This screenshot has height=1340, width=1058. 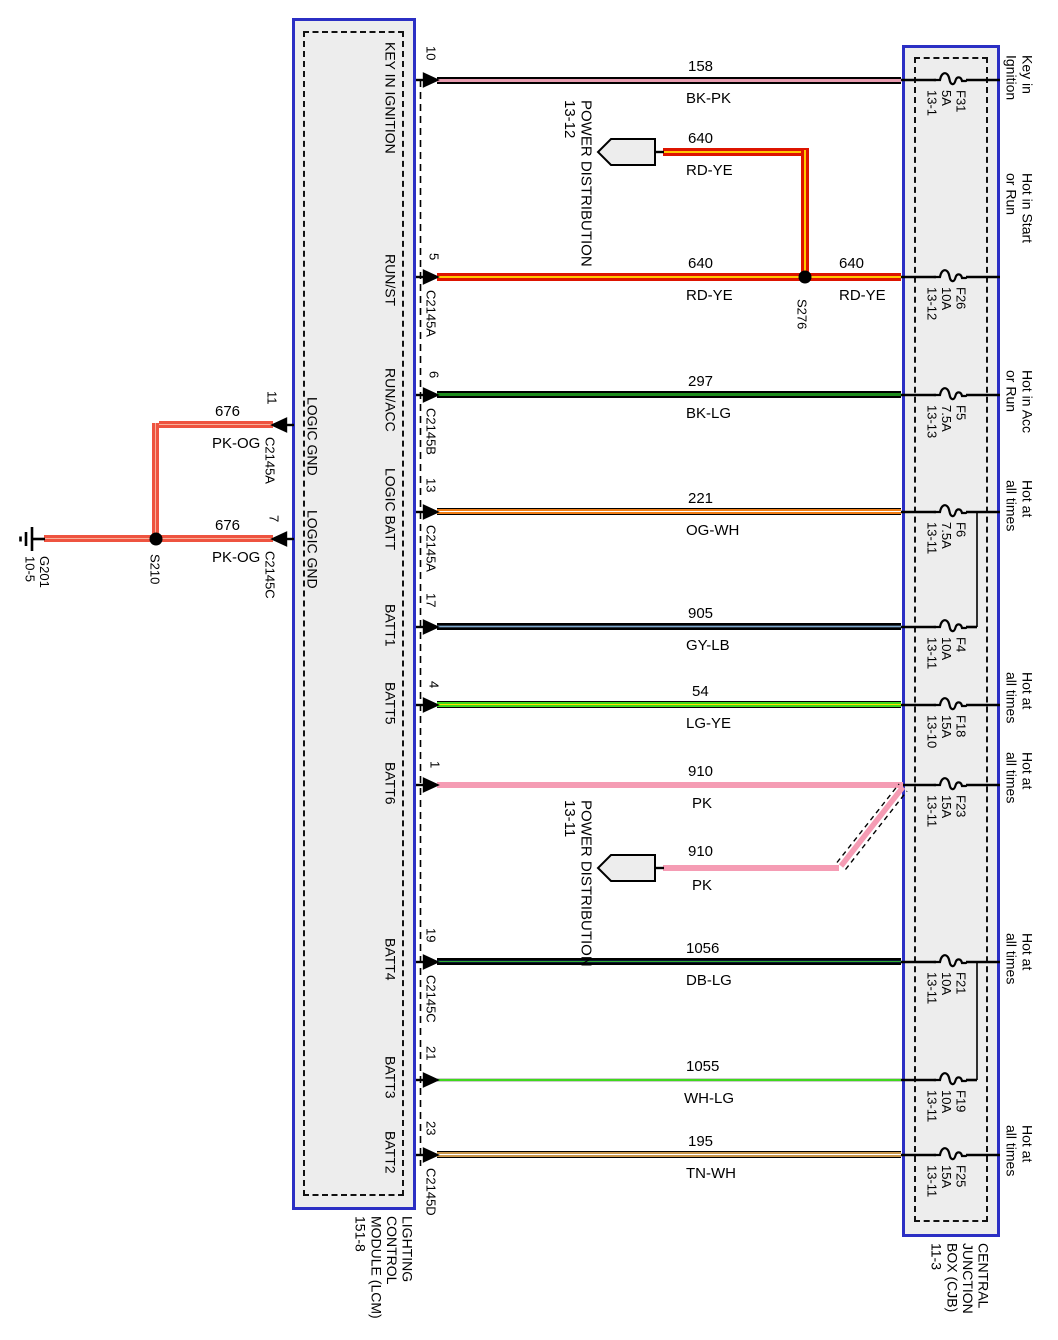 What do you see at coordinates (390, 783) in the screenshot?
I see `lcm-pin-label-batt6: BATT6` at bounding box center [390, 783].